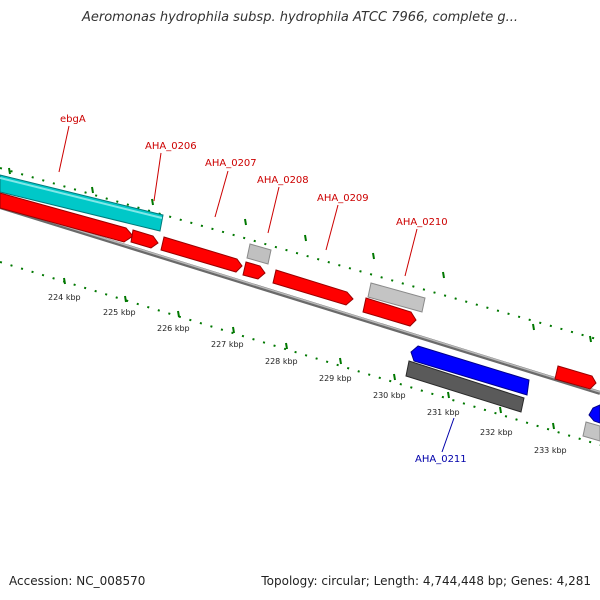 The width and height of the screenshot is (600, 600). Describe the element at coordinates (77, 581) in the screenshot. I see `accession-text: Accession: NC_008570` at that location.